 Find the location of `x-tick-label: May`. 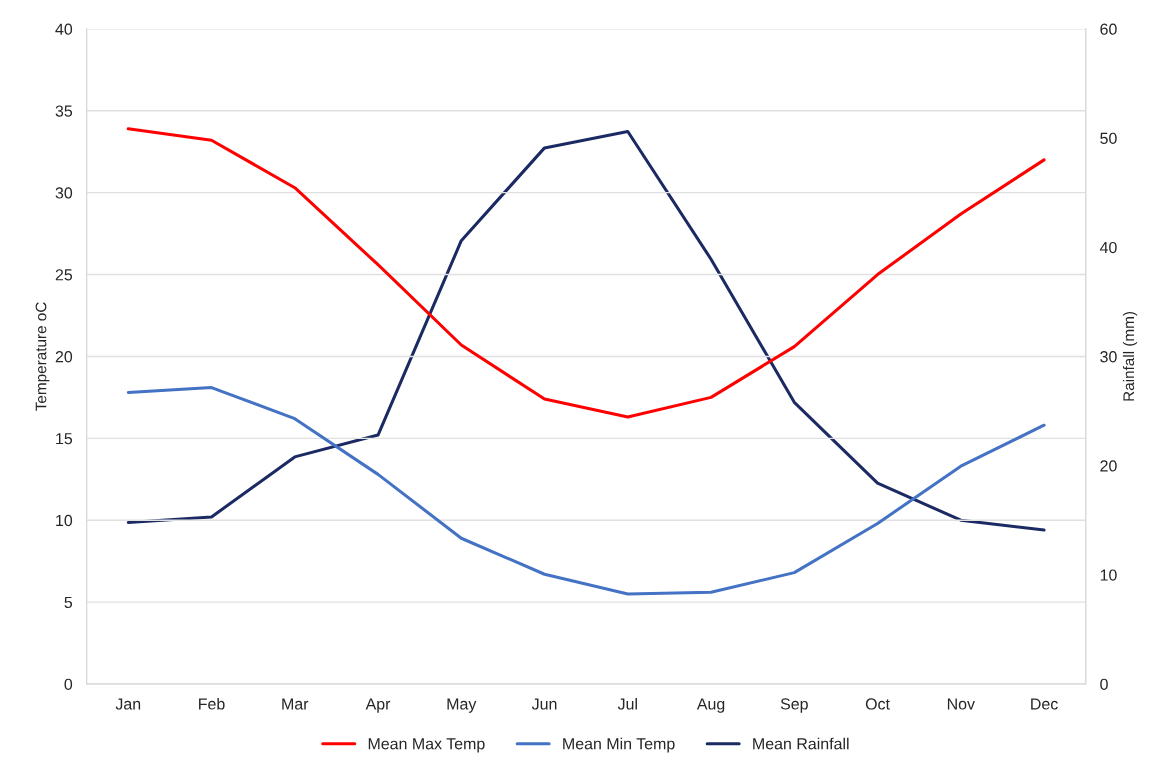

x-tick-label: May is located at coordinates (462, 705).